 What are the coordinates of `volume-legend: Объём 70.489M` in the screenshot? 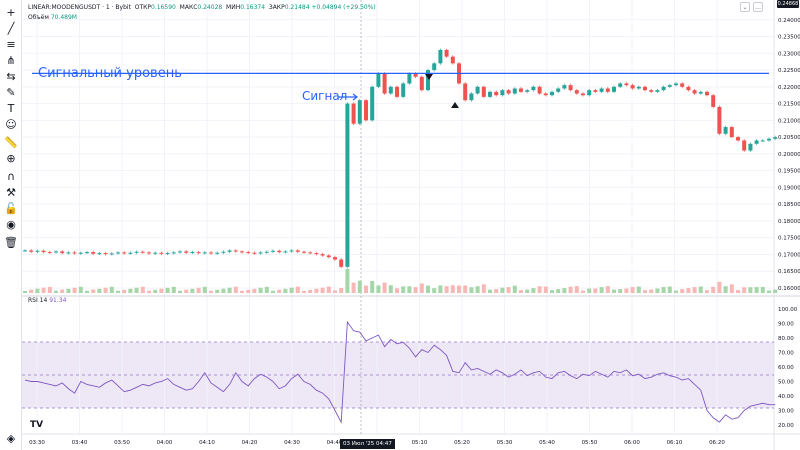 It's located at (52, 17).